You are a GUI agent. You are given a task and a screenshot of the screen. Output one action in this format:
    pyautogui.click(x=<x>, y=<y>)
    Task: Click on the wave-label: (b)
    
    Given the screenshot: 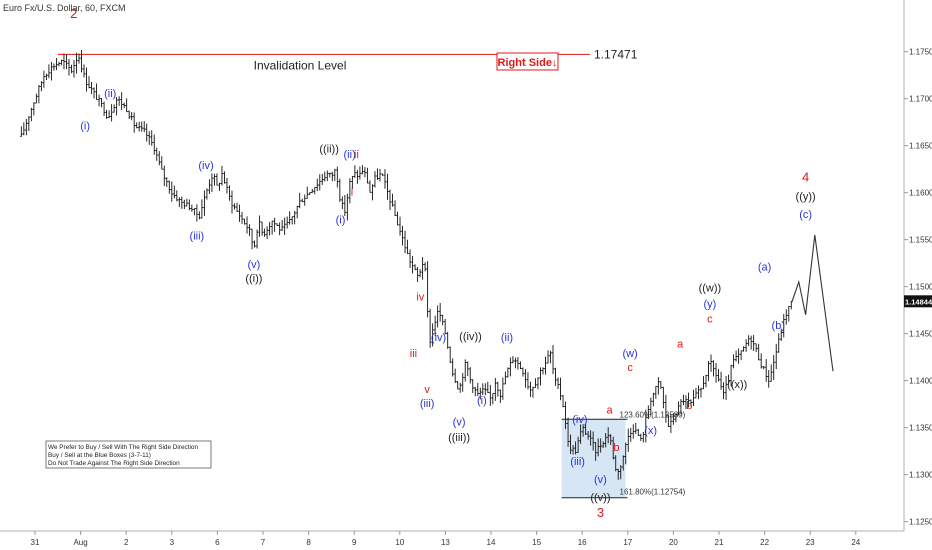 What is the action you would take?
    pyautogui.click(x=778, y=326)
    